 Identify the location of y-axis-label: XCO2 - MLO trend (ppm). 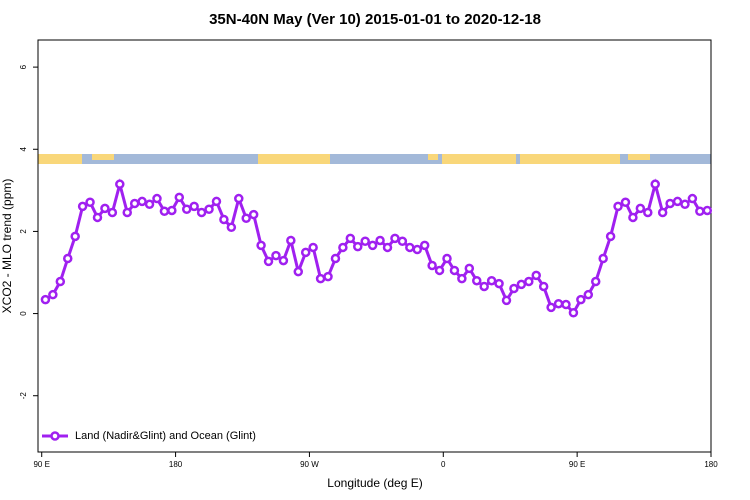
(7, 246).